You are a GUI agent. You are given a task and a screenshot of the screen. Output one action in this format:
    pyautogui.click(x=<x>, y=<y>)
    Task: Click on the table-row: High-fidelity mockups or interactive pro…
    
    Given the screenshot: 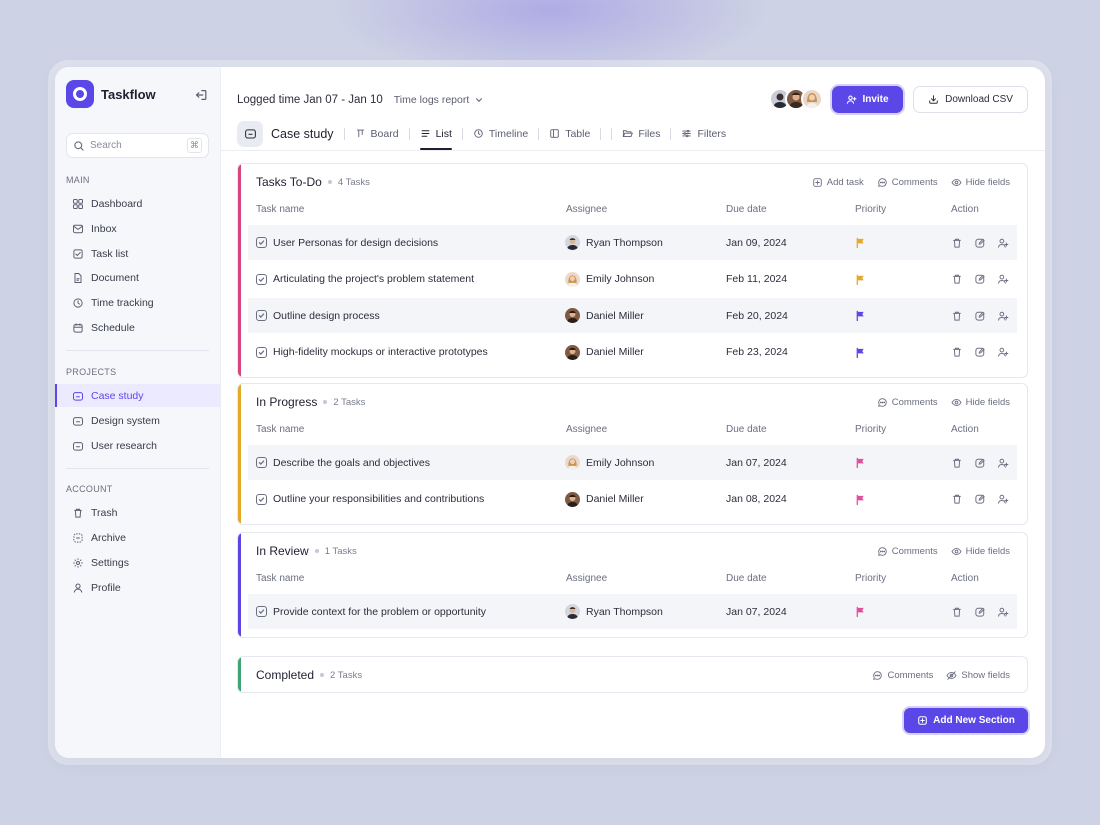 What is the action you would take?
    pyautogui.click(x=632, y=352)
    